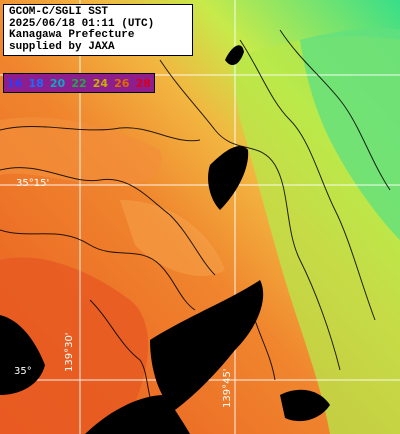 The height and width of the screenshot is (434, 400). What do you see at coordinates (62, 46) in the screenshot?
I see `info-line-credit: supplied by JAXA` at bounding box center [62, 46].